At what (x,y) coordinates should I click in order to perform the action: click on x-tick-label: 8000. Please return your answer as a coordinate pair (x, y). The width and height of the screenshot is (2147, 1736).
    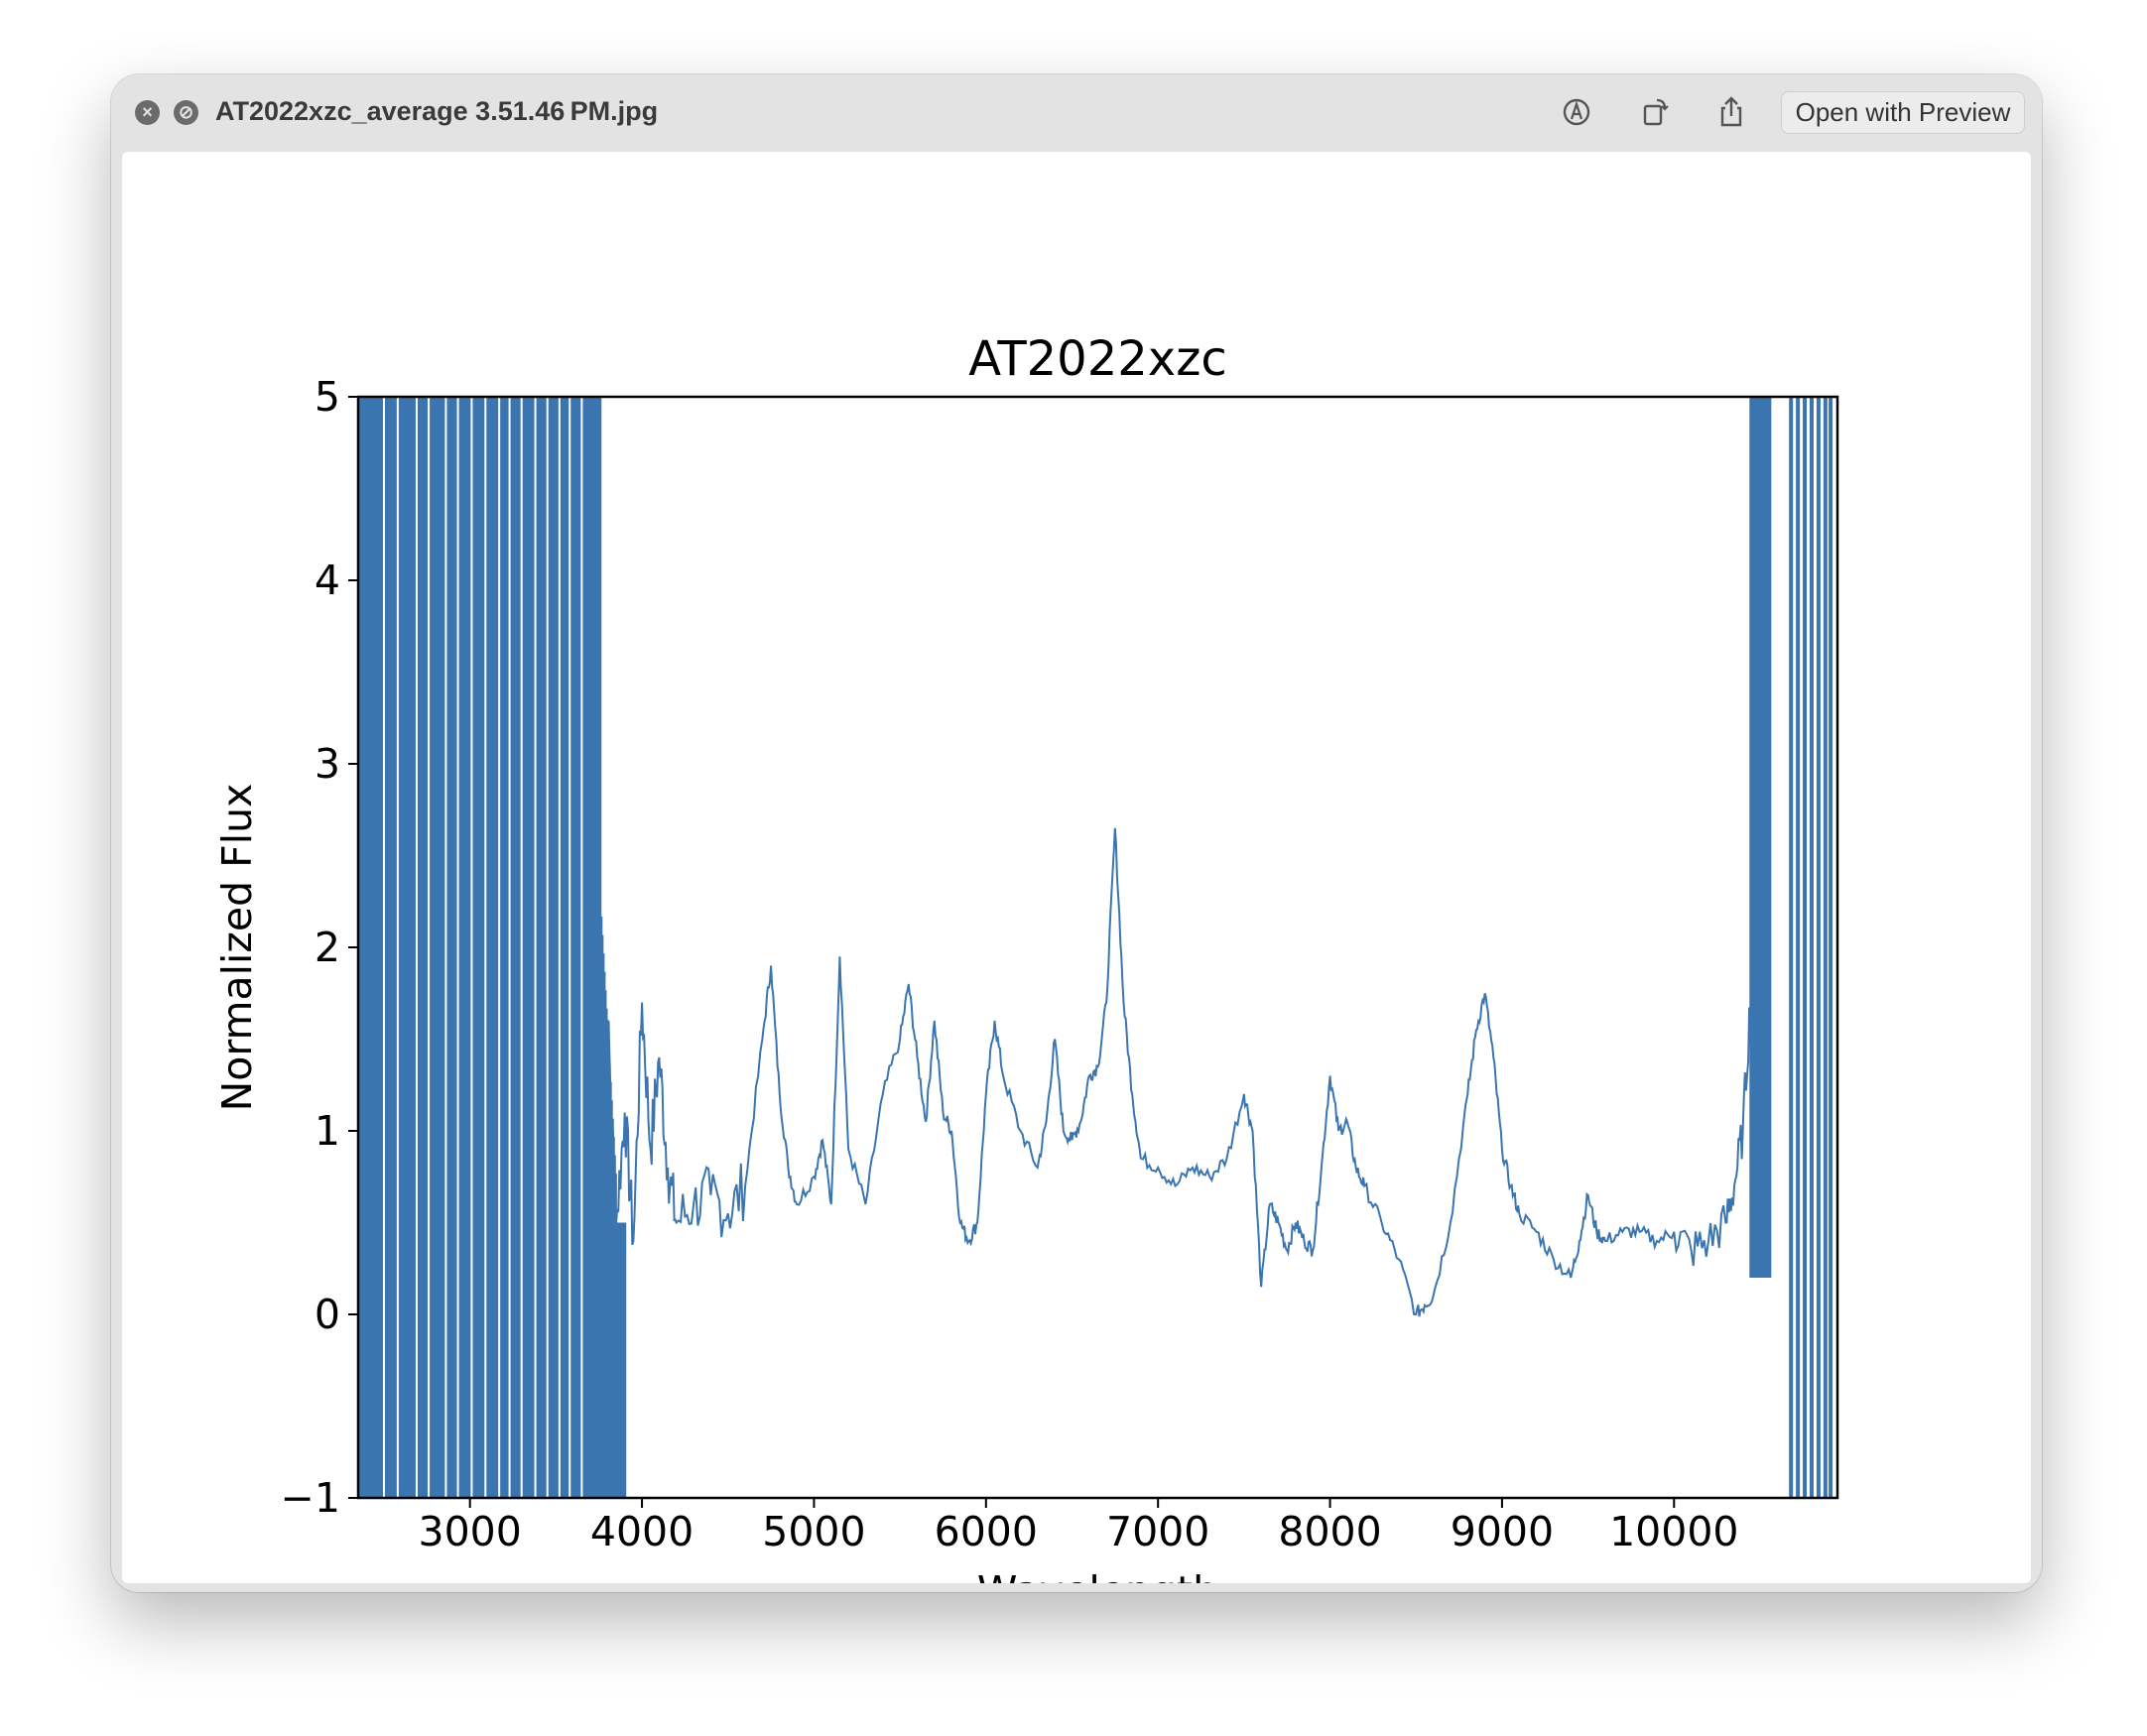
    Looking at the image, I should click on (1329, 1531).